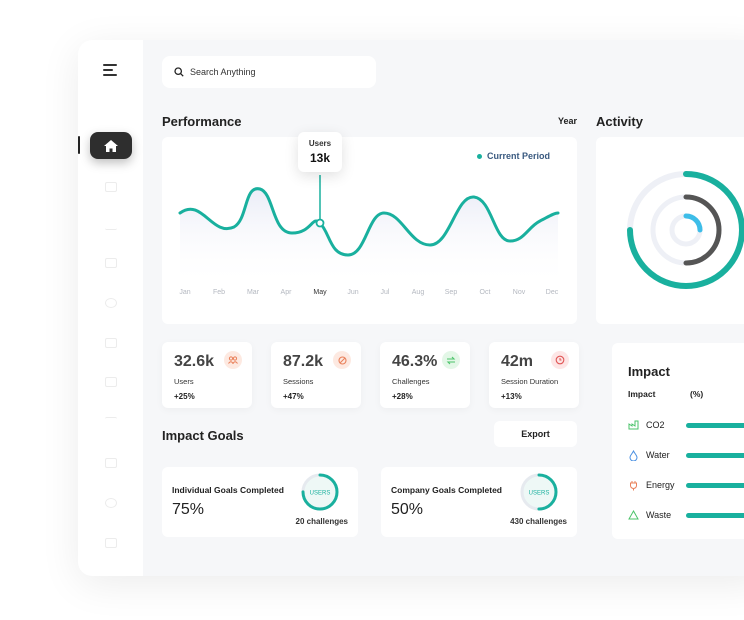 The width and height of the screenshot is (744, 620). Describe the element at coordinates (184, 396) in the screenshot. I see `stat-change: +25%` at that location.